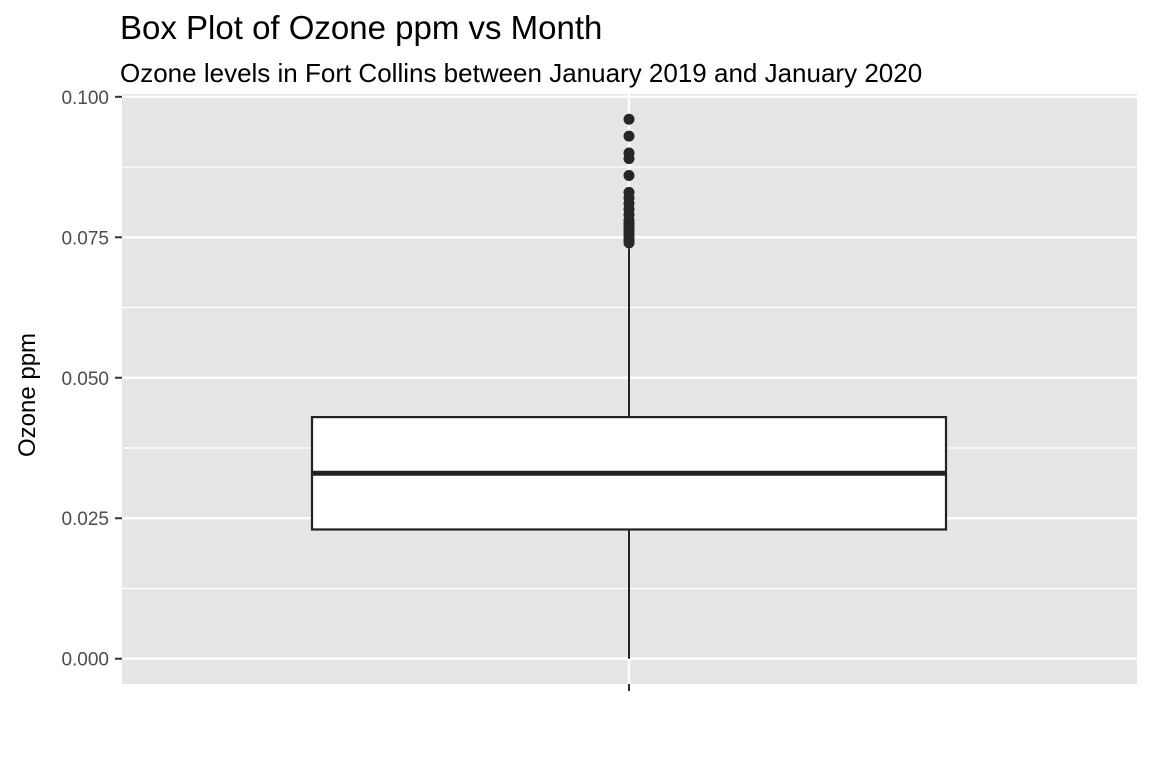 The width and height of the screenshot is (1152, 768). I want to click on y-axis-label: Ozone ppm, so click(27, 395).